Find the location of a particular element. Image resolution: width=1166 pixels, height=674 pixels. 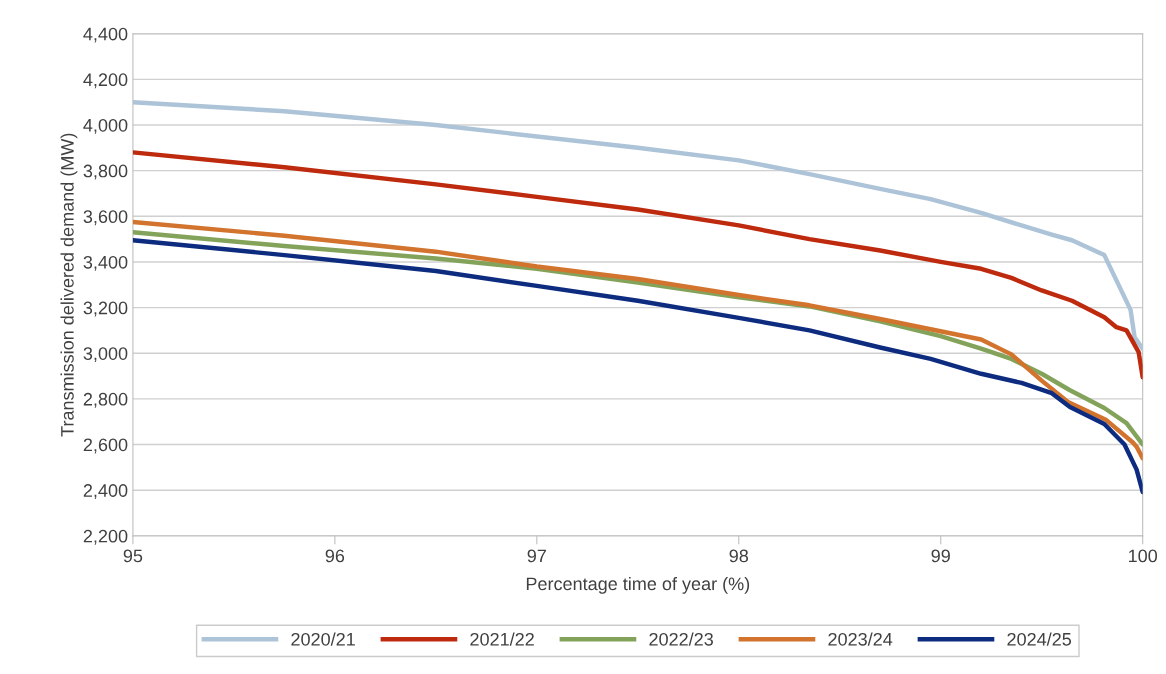

y-tick-label: 3,600 is located at coordinates (105, 218).